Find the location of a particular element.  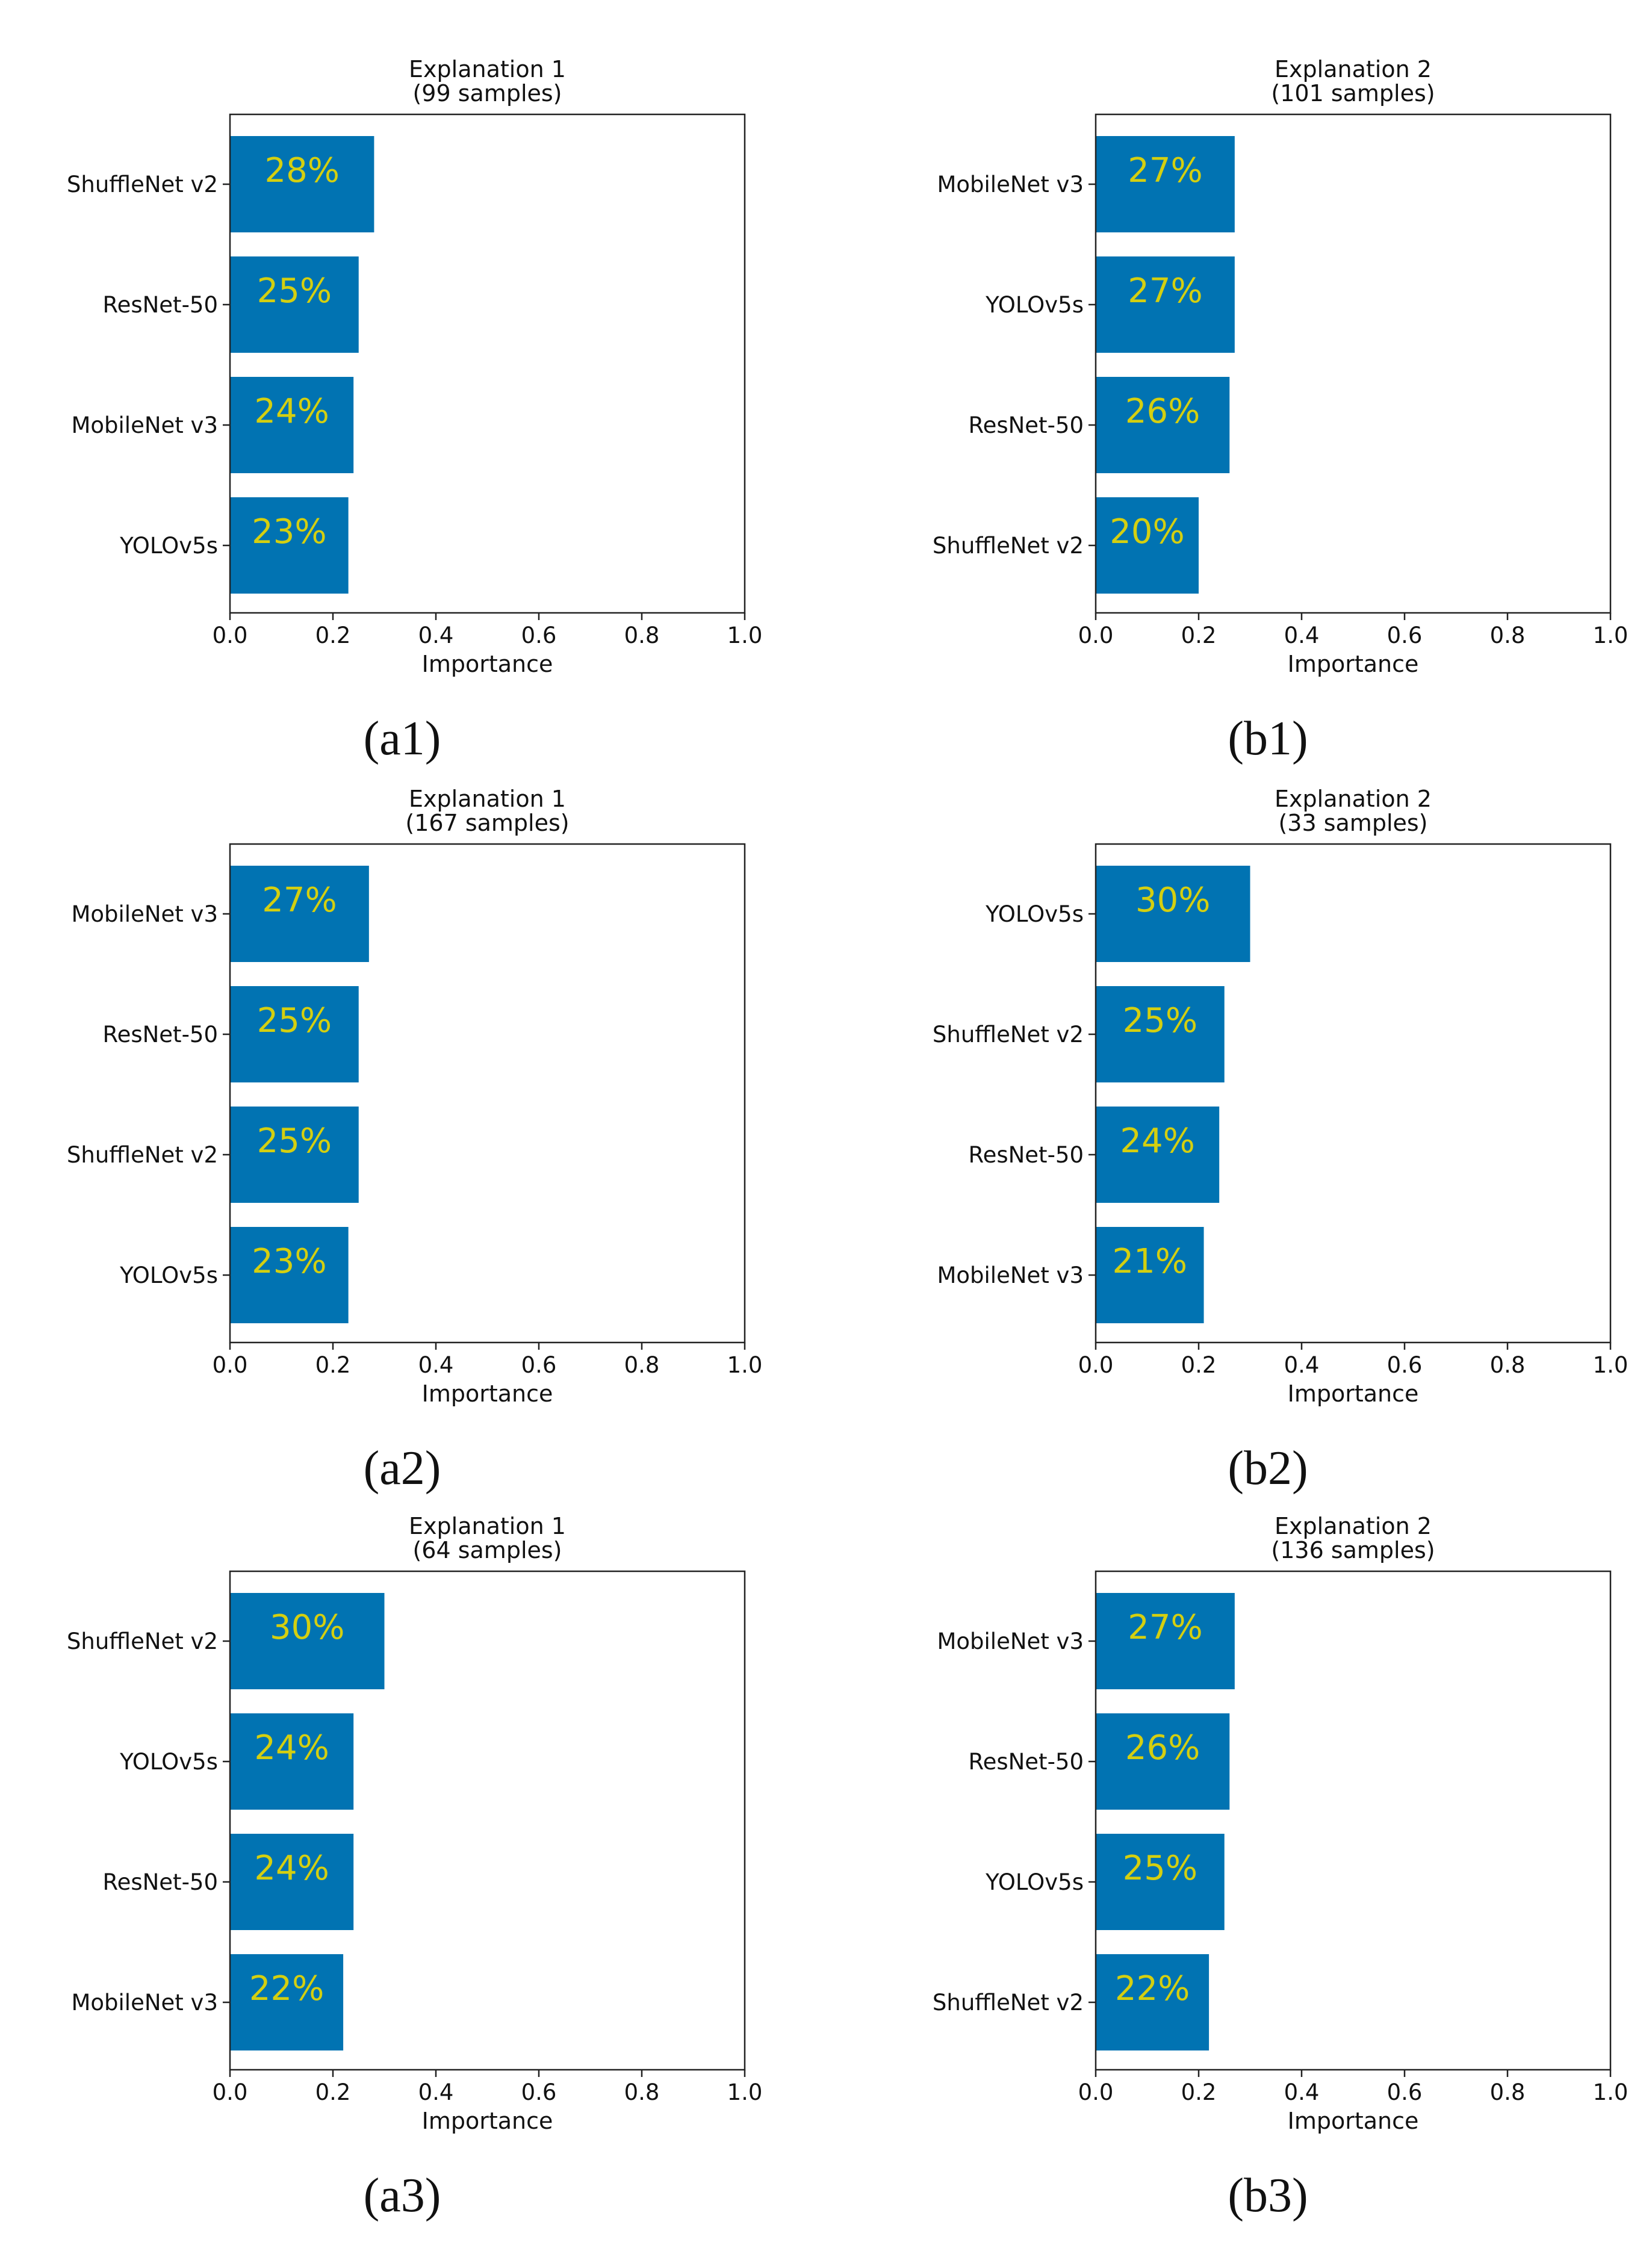

panel-caption: (a3) is located at coordinates (402, 2195).